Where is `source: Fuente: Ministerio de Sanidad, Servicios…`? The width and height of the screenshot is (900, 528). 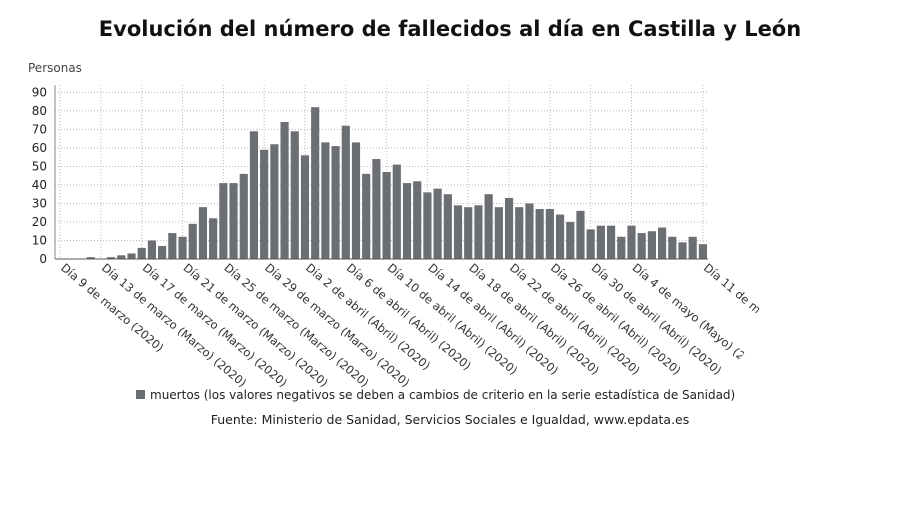
source: Fuente: Ministerio de Sanidad, Servicios… is located at coordinates (450, 419).